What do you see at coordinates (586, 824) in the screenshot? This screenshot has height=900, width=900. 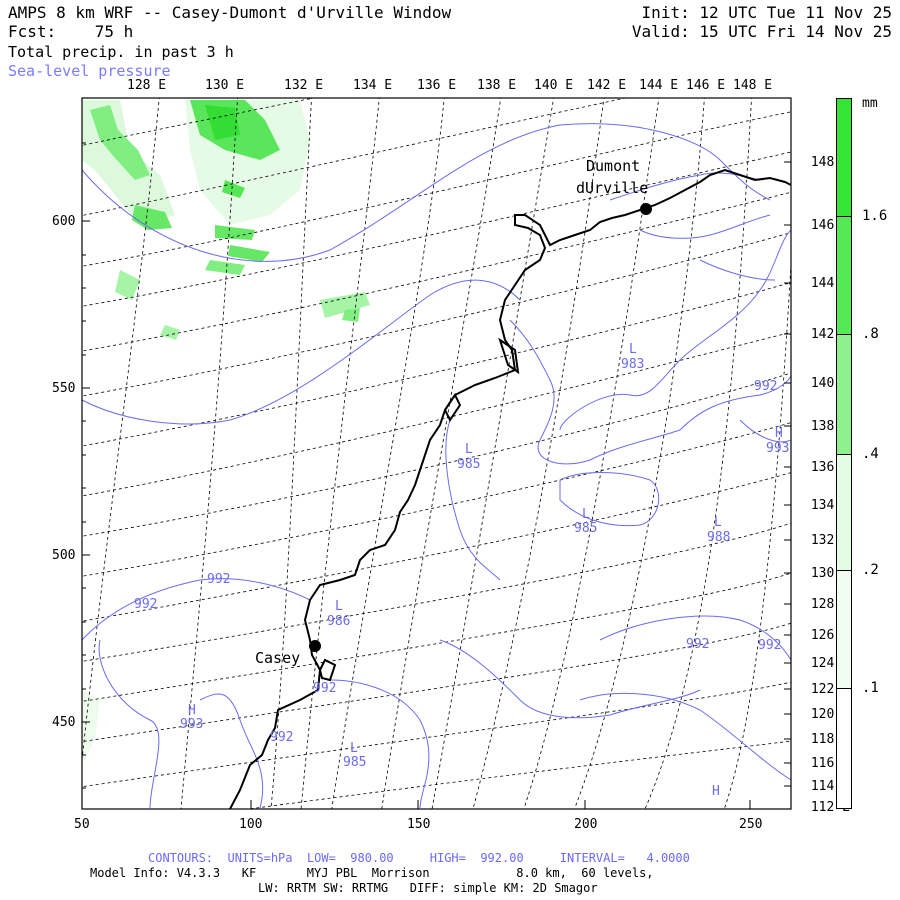 I see `grid-x-label: 200` at bounding box center [586, 824].